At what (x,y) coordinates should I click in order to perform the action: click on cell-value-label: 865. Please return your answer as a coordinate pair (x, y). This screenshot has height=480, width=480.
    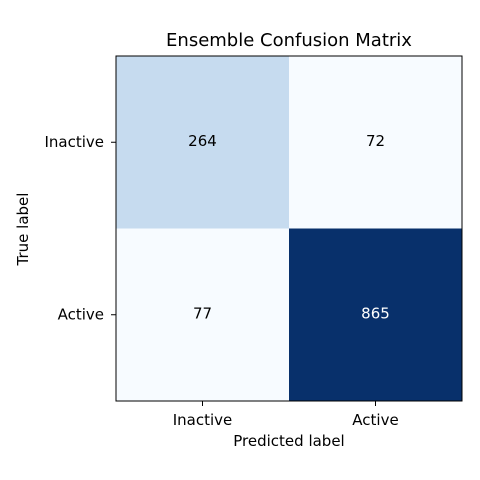
    Looking at the image, I should click on (375, 313).